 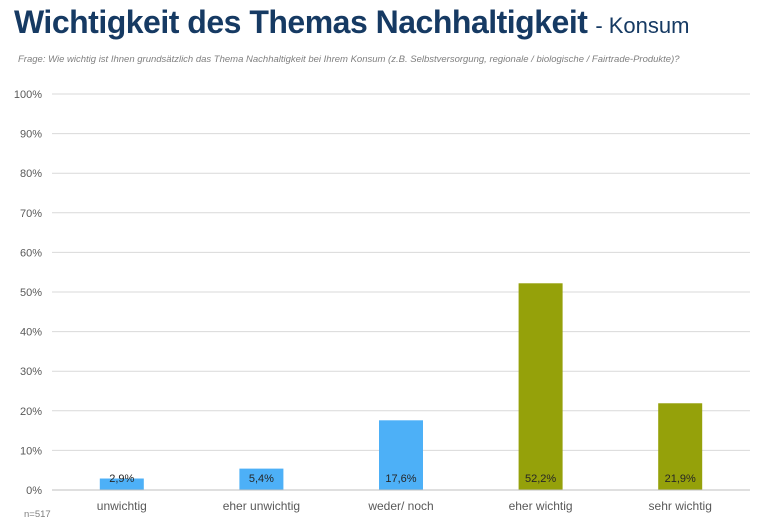 What do you see at coordinates (122, 506) in the screenshot?
I see `x-tick-label: unwichtig` at bounding box center [122, 506].